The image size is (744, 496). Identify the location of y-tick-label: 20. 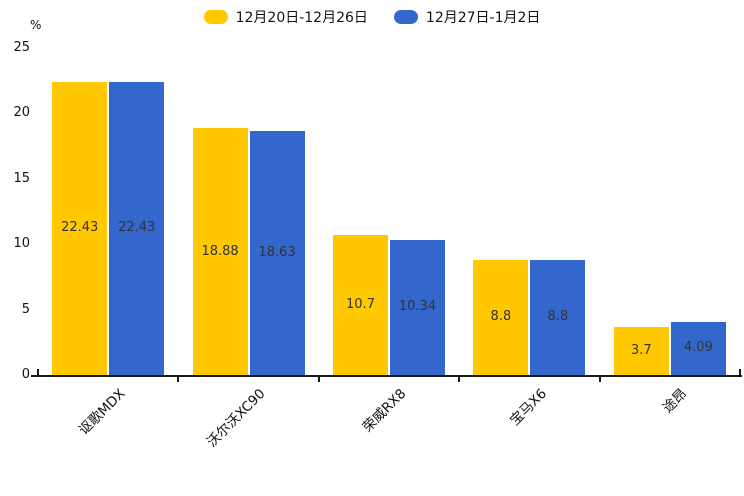
(21, 113).